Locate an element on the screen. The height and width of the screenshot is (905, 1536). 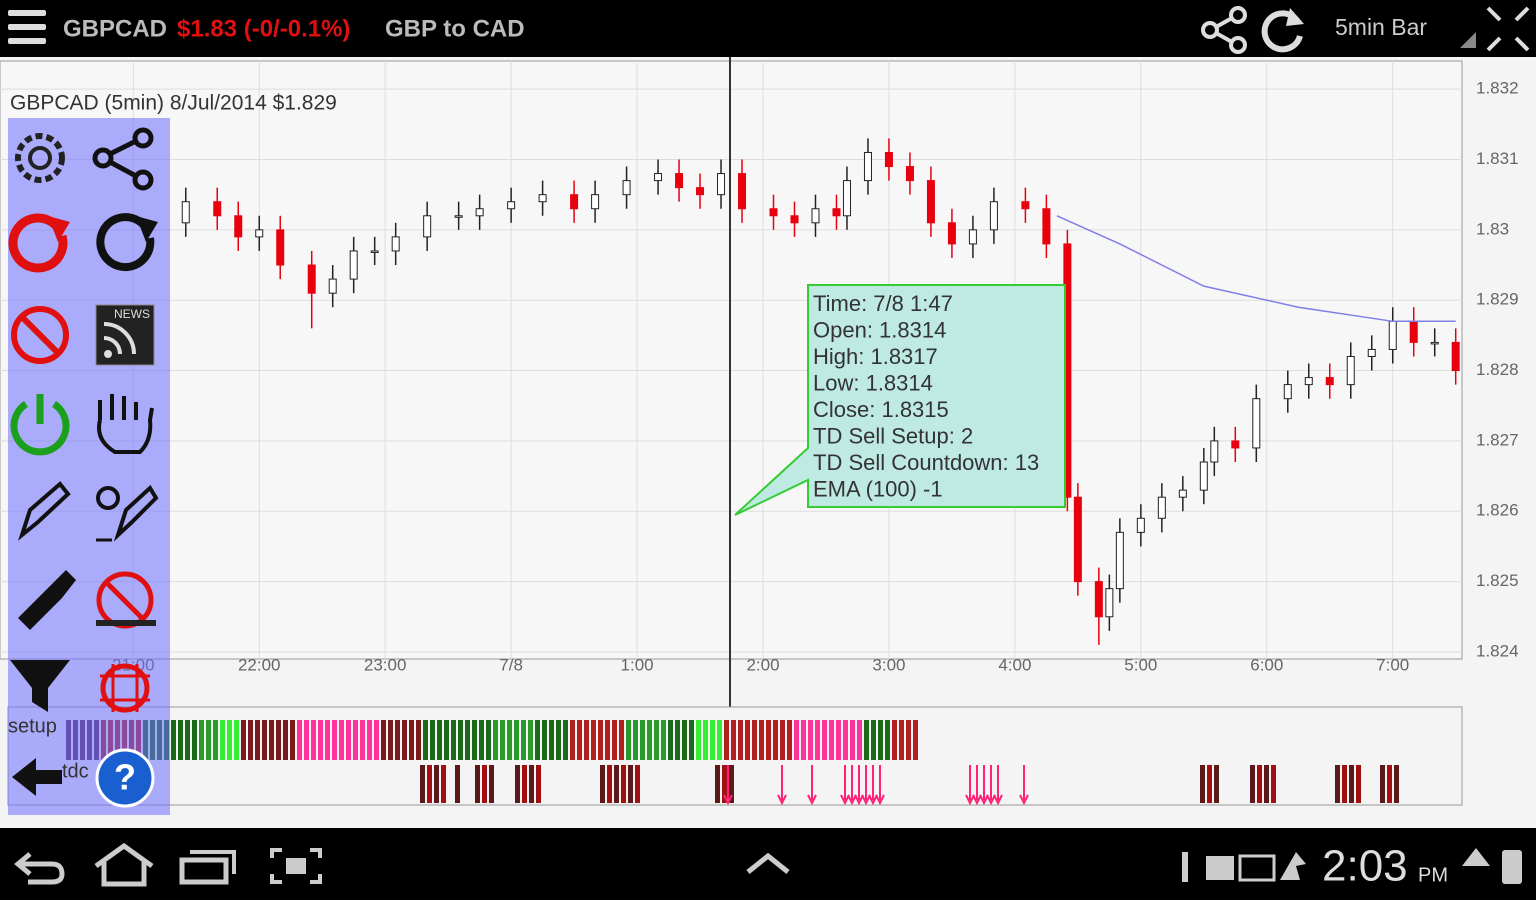
x-tick-label: 23:00 is located at coordinates (385, 664).